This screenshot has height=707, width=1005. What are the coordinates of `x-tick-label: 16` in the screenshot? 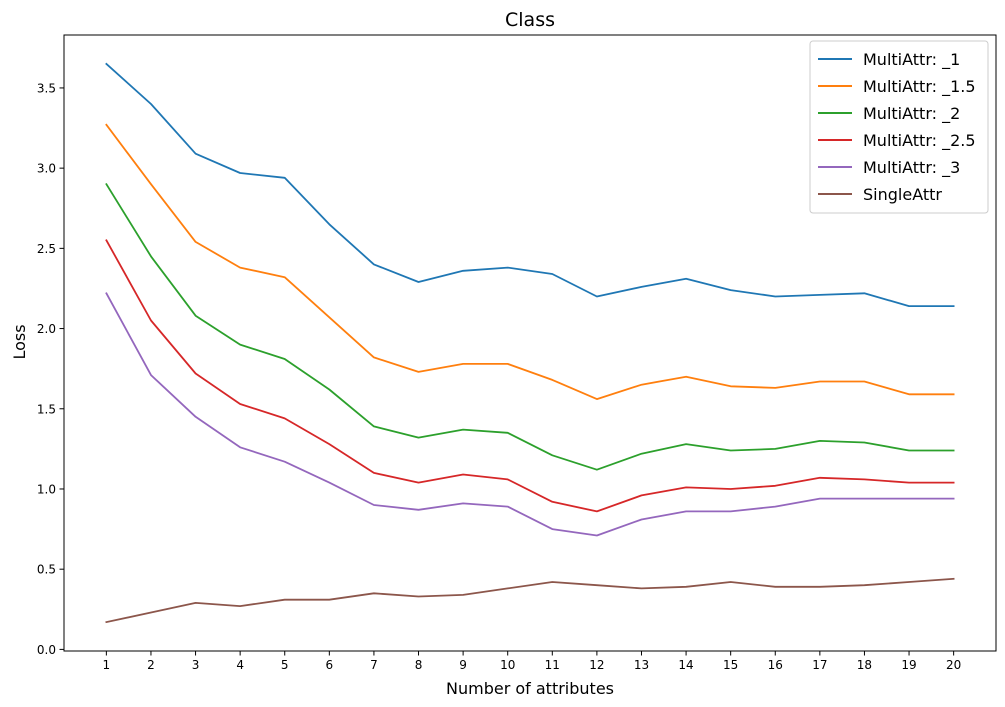 It's located at (775, 665).